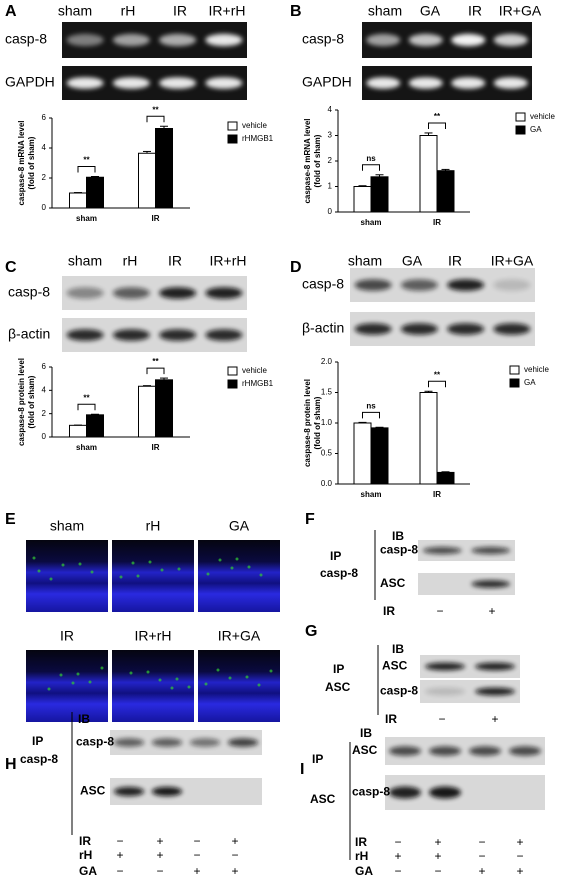 The width and height of the screenshot is (567, 881). Describe the element at coordinates (365, 750) in the screenshot. I see `row-label: ASC` at that location.